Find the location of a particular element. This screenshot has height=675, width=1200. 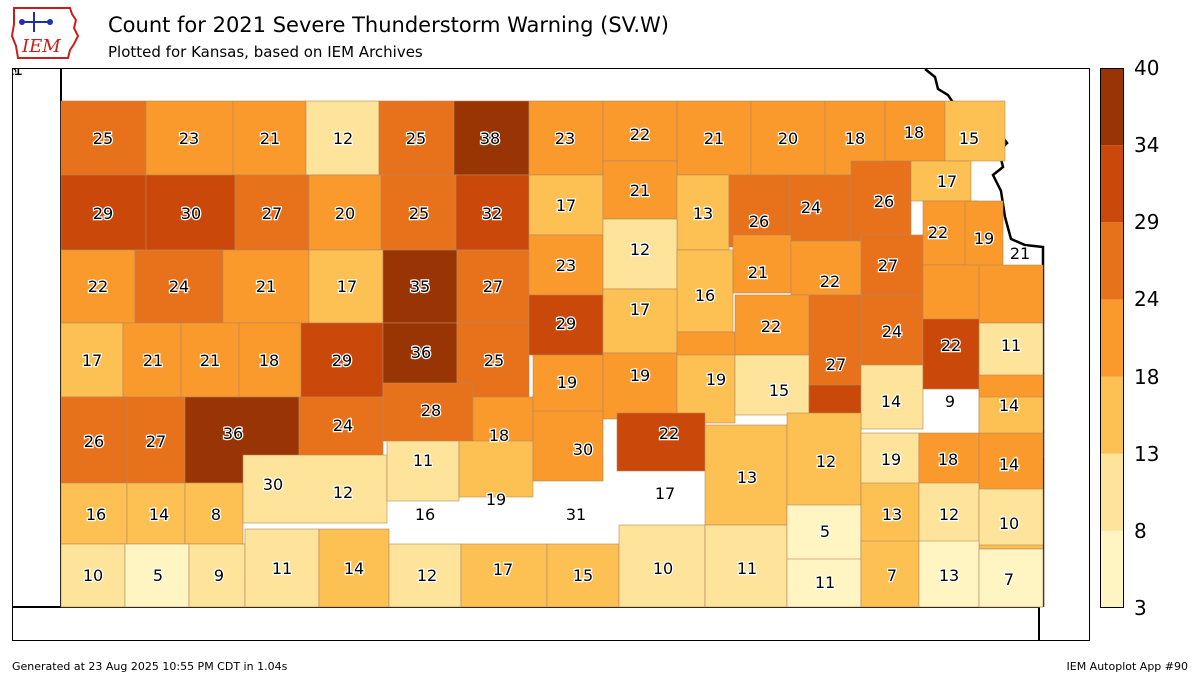

colorbar-tick-label: 29 is located at coordinates (1147, 222).